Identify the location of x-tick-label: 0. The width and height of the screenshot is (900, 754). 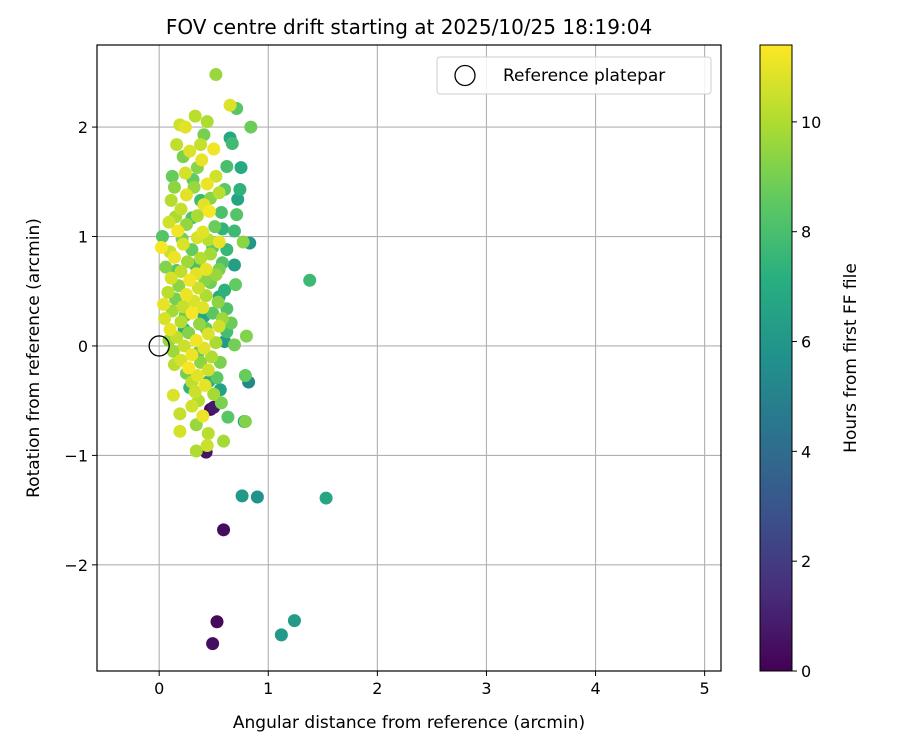
(159, 688).